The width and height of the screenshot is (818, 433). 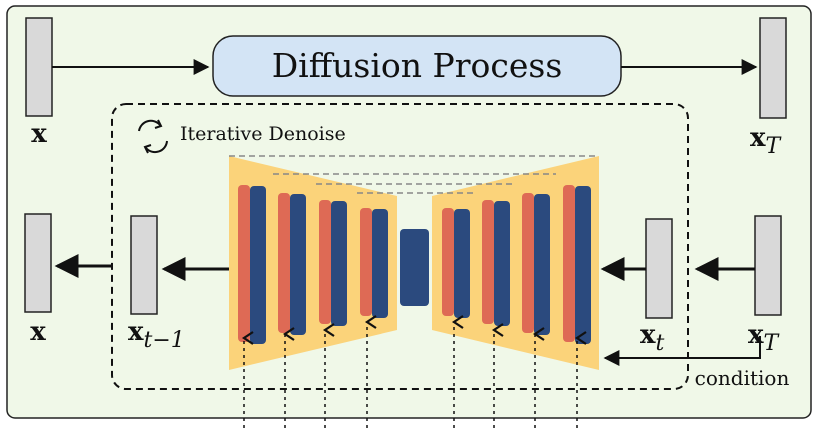 What do you see at coordinates (414, 371) in the screenshot?
I see `conditioning-inputs` at bounding box center [414, 371].